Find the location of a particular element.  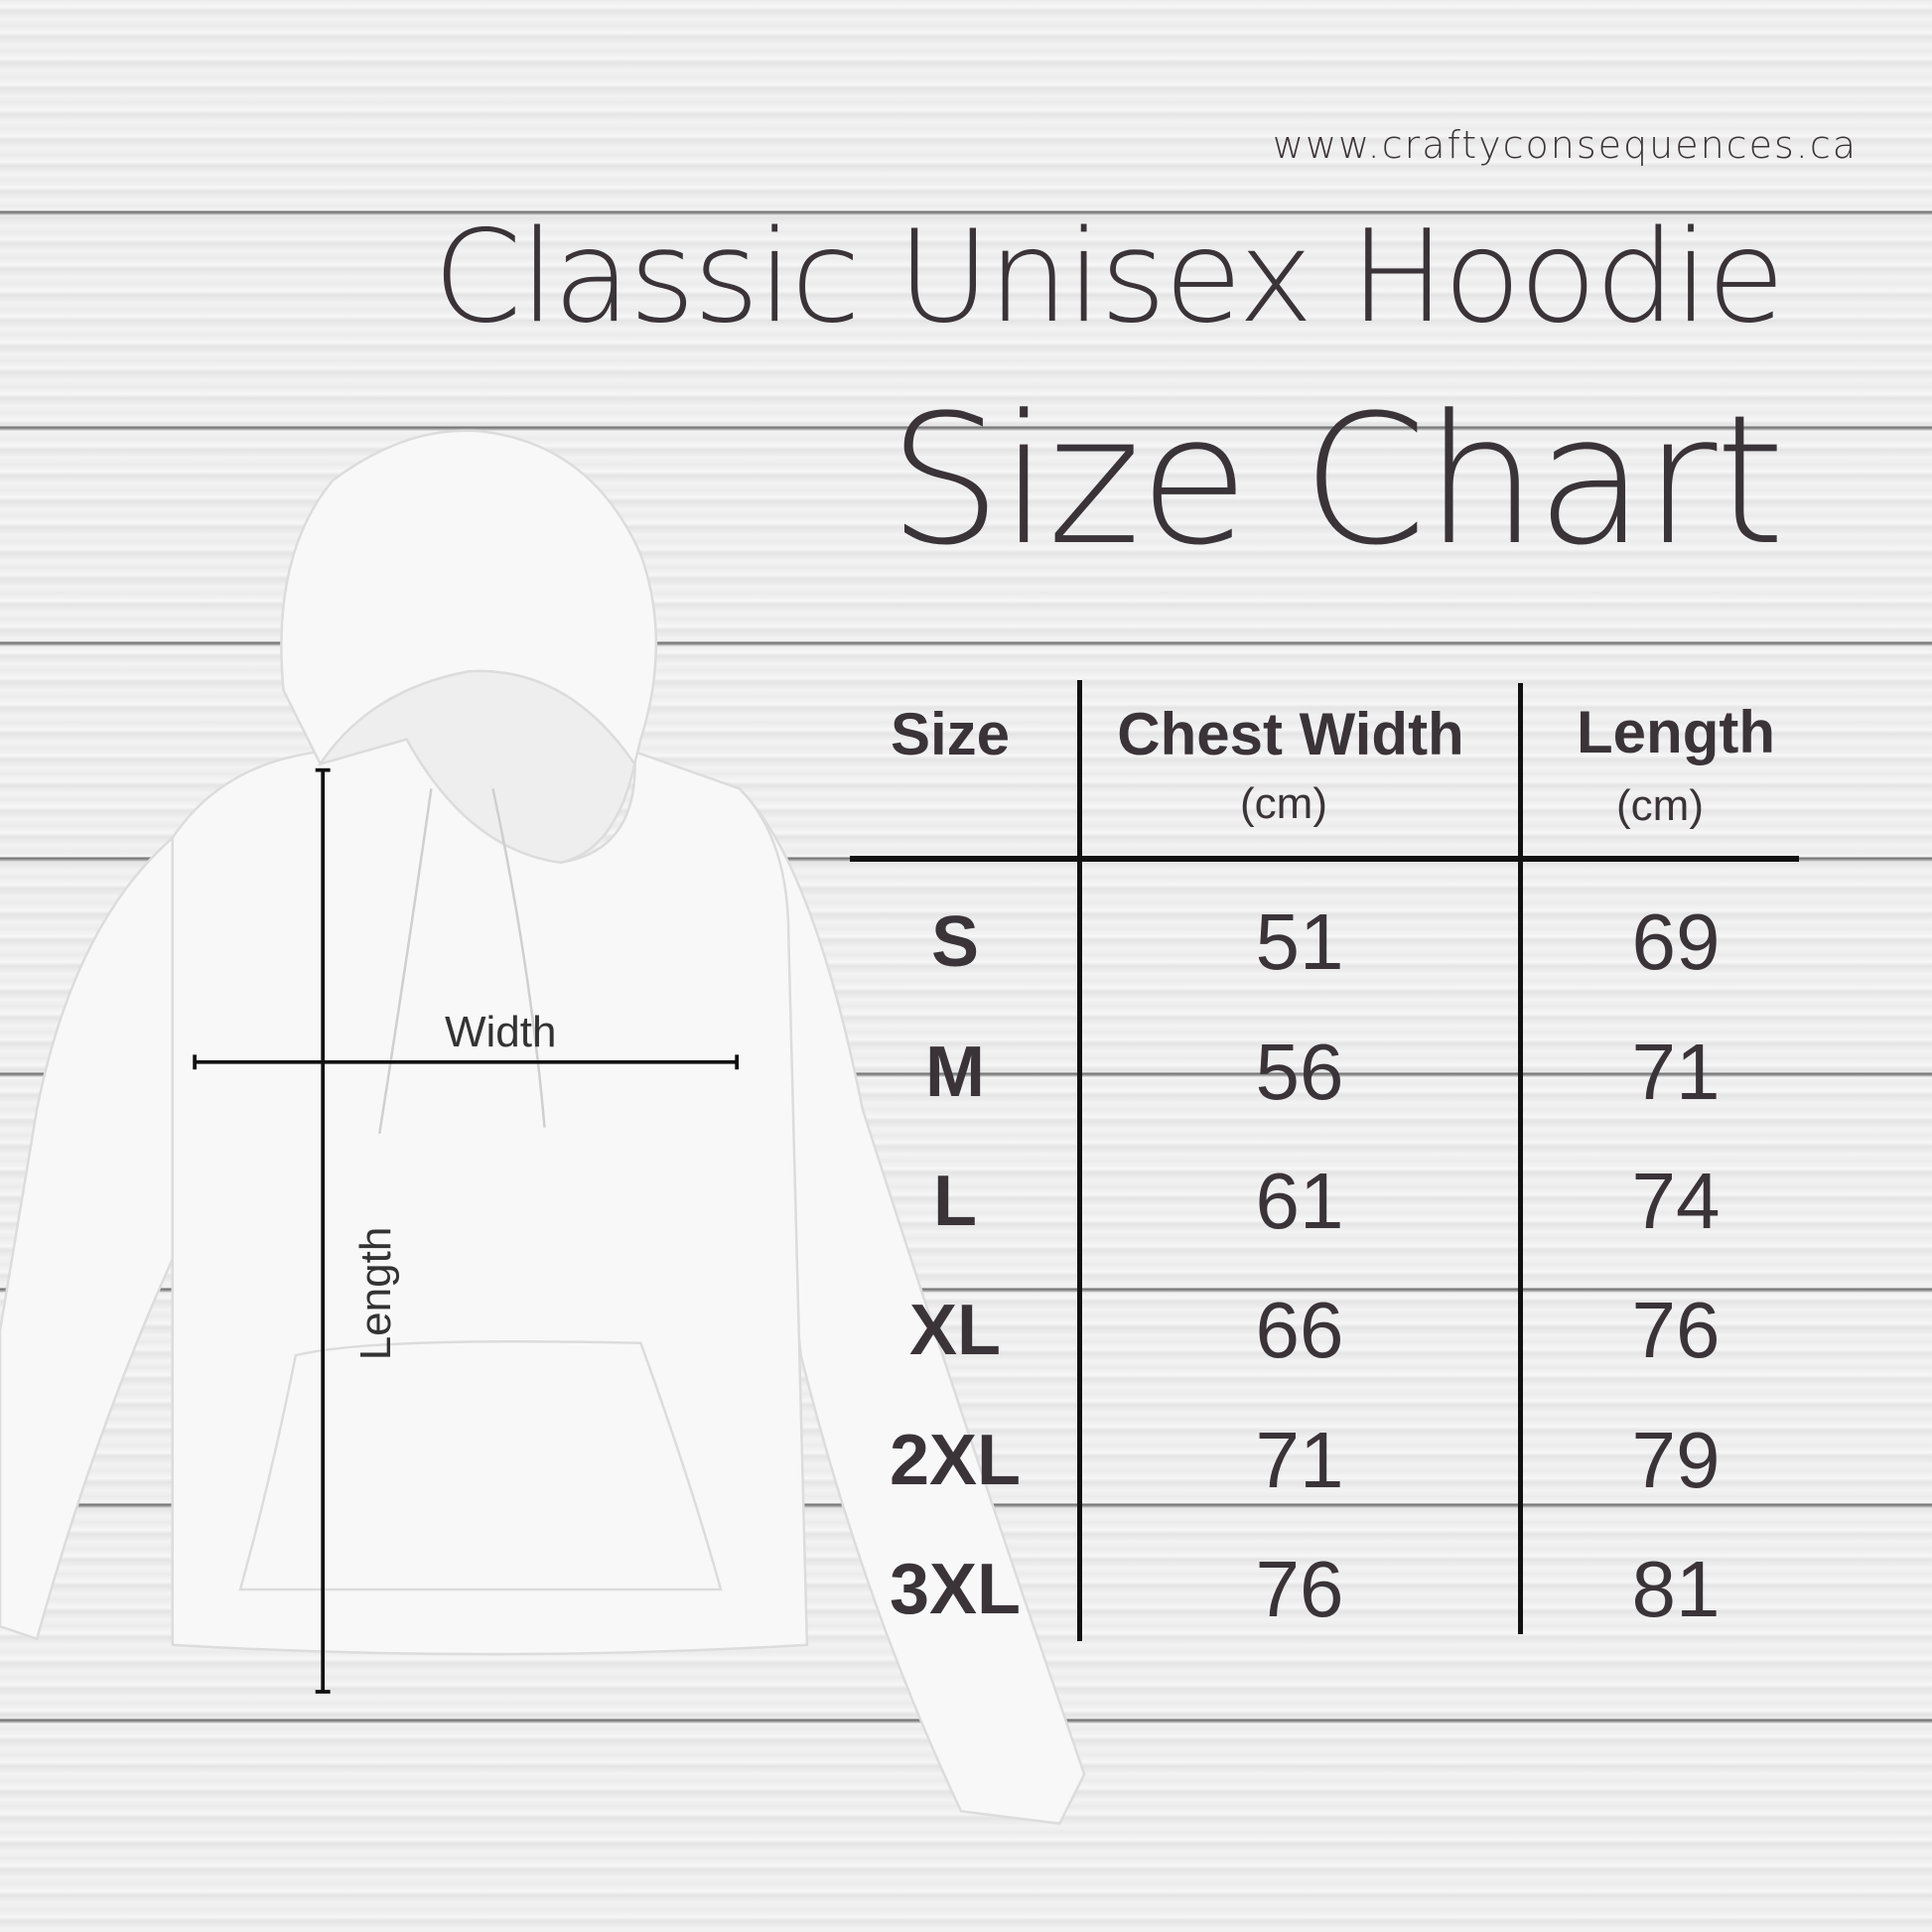

hoodie-right-sleeve is located at coordinates (912, 1305).